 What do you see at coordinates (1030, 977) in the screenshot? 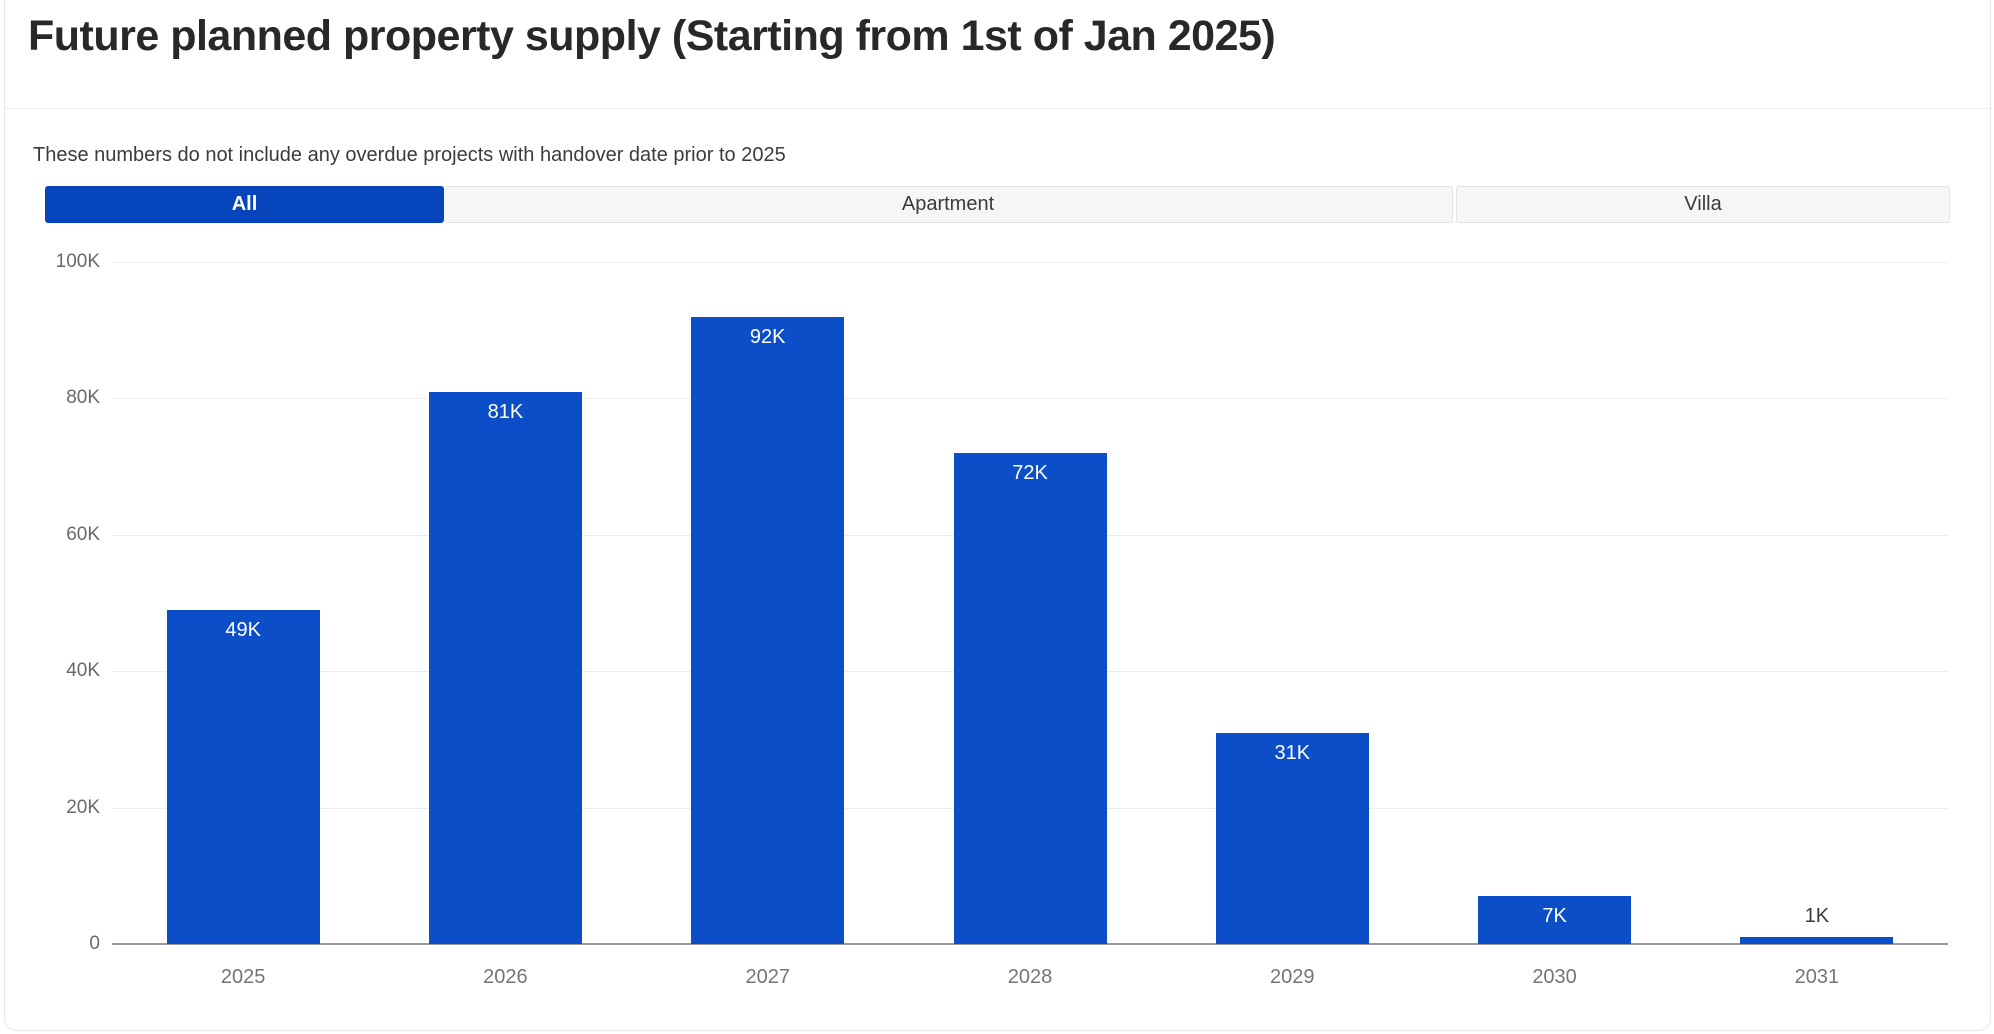
I see `x-axis-tick-label: 2028` at bounding box center [1030, 977].